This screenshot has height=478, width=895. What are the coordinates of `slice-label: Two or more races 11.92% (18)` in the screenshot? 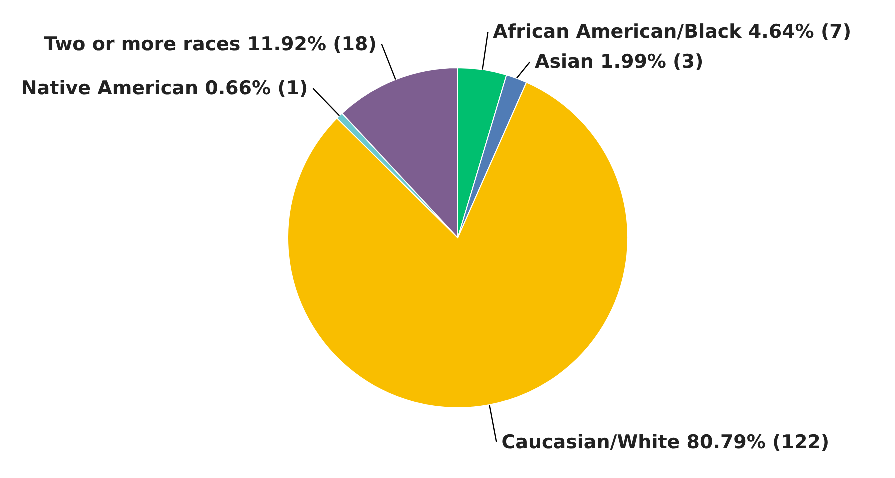 It's located at (210, 44).